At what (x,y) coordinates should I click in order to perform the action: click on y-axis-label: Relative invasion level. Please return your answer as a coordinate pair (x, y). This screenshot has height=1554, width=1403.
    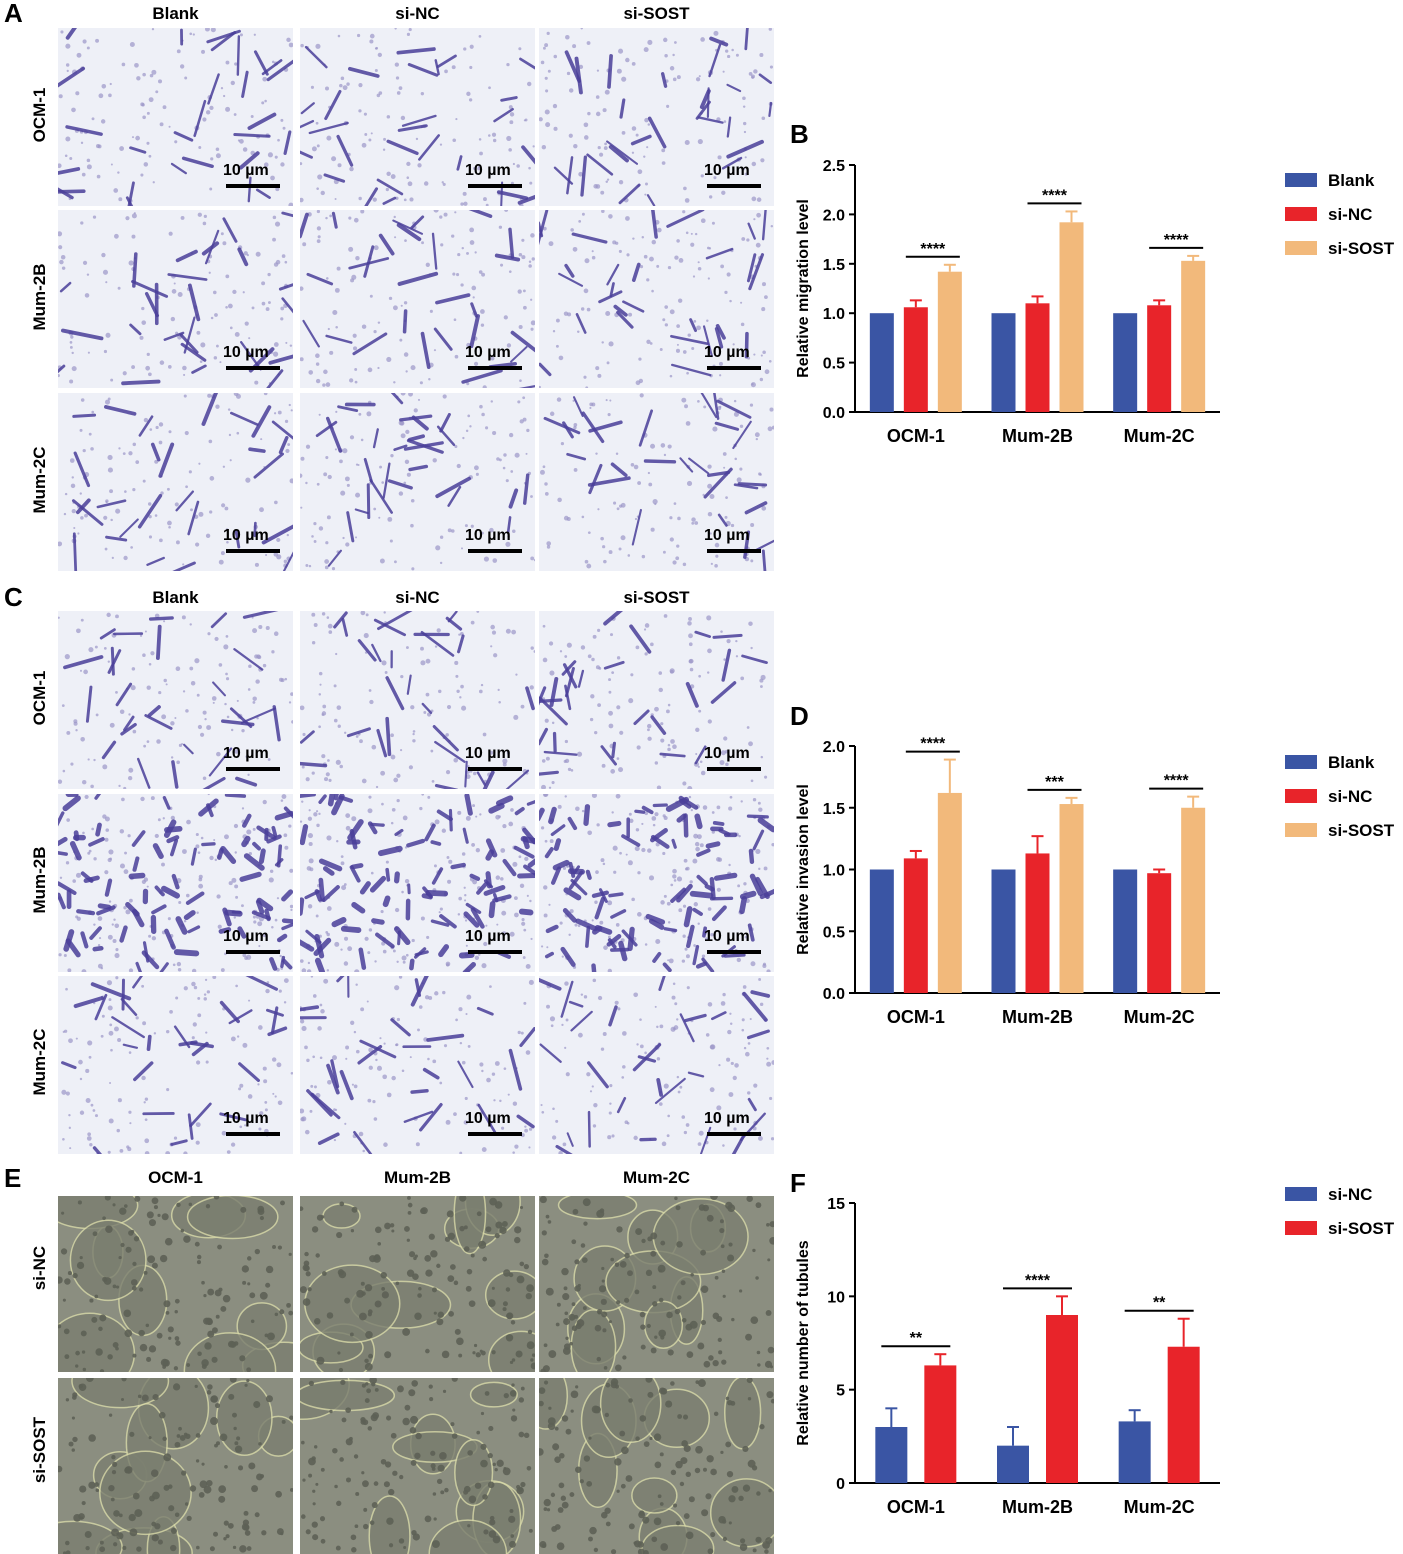
    Looking at the image, I should click on (803, 869).